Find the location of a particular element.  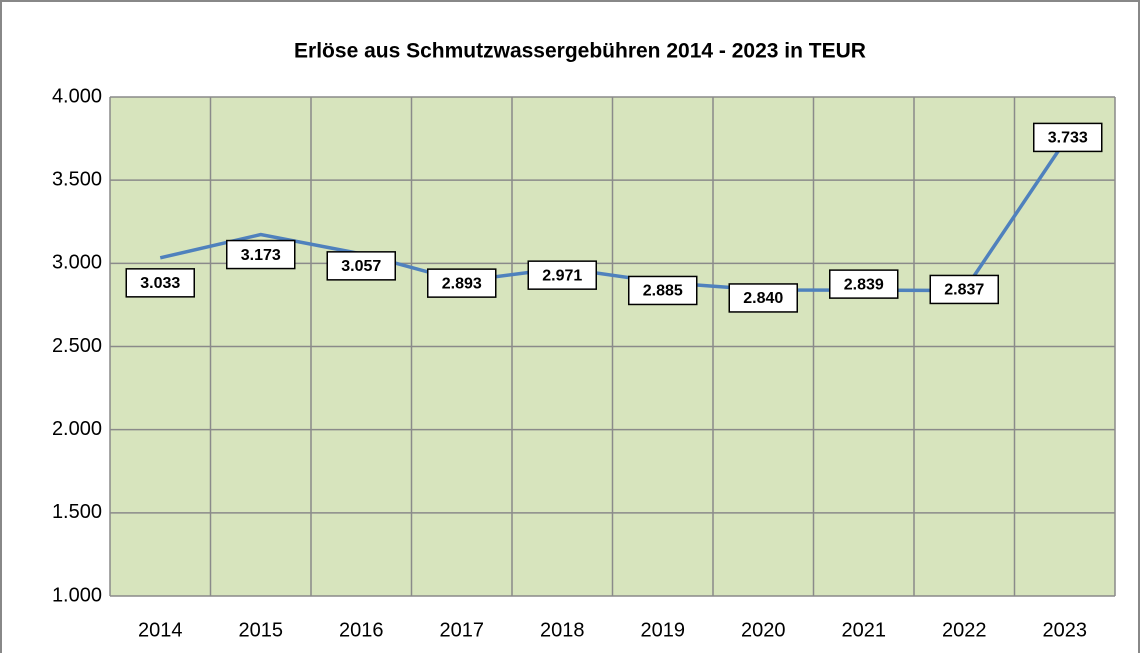

x-tick-label: 2022 is located at coordinates (964, 630).